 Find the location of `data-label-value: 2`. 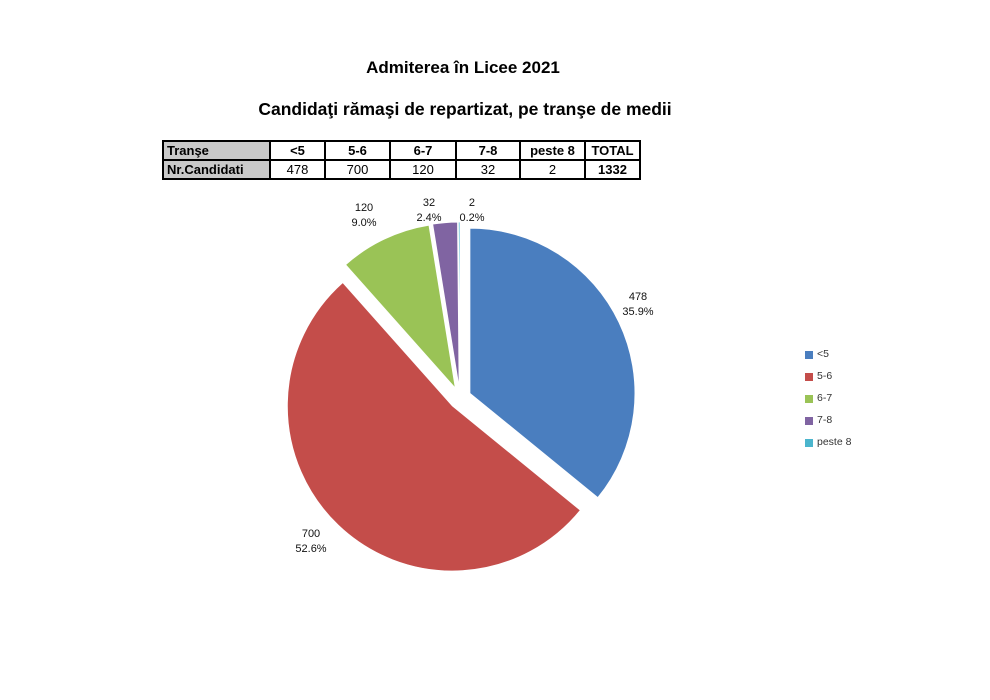

data-label-value: 2 is located at coordinates (472, 203).